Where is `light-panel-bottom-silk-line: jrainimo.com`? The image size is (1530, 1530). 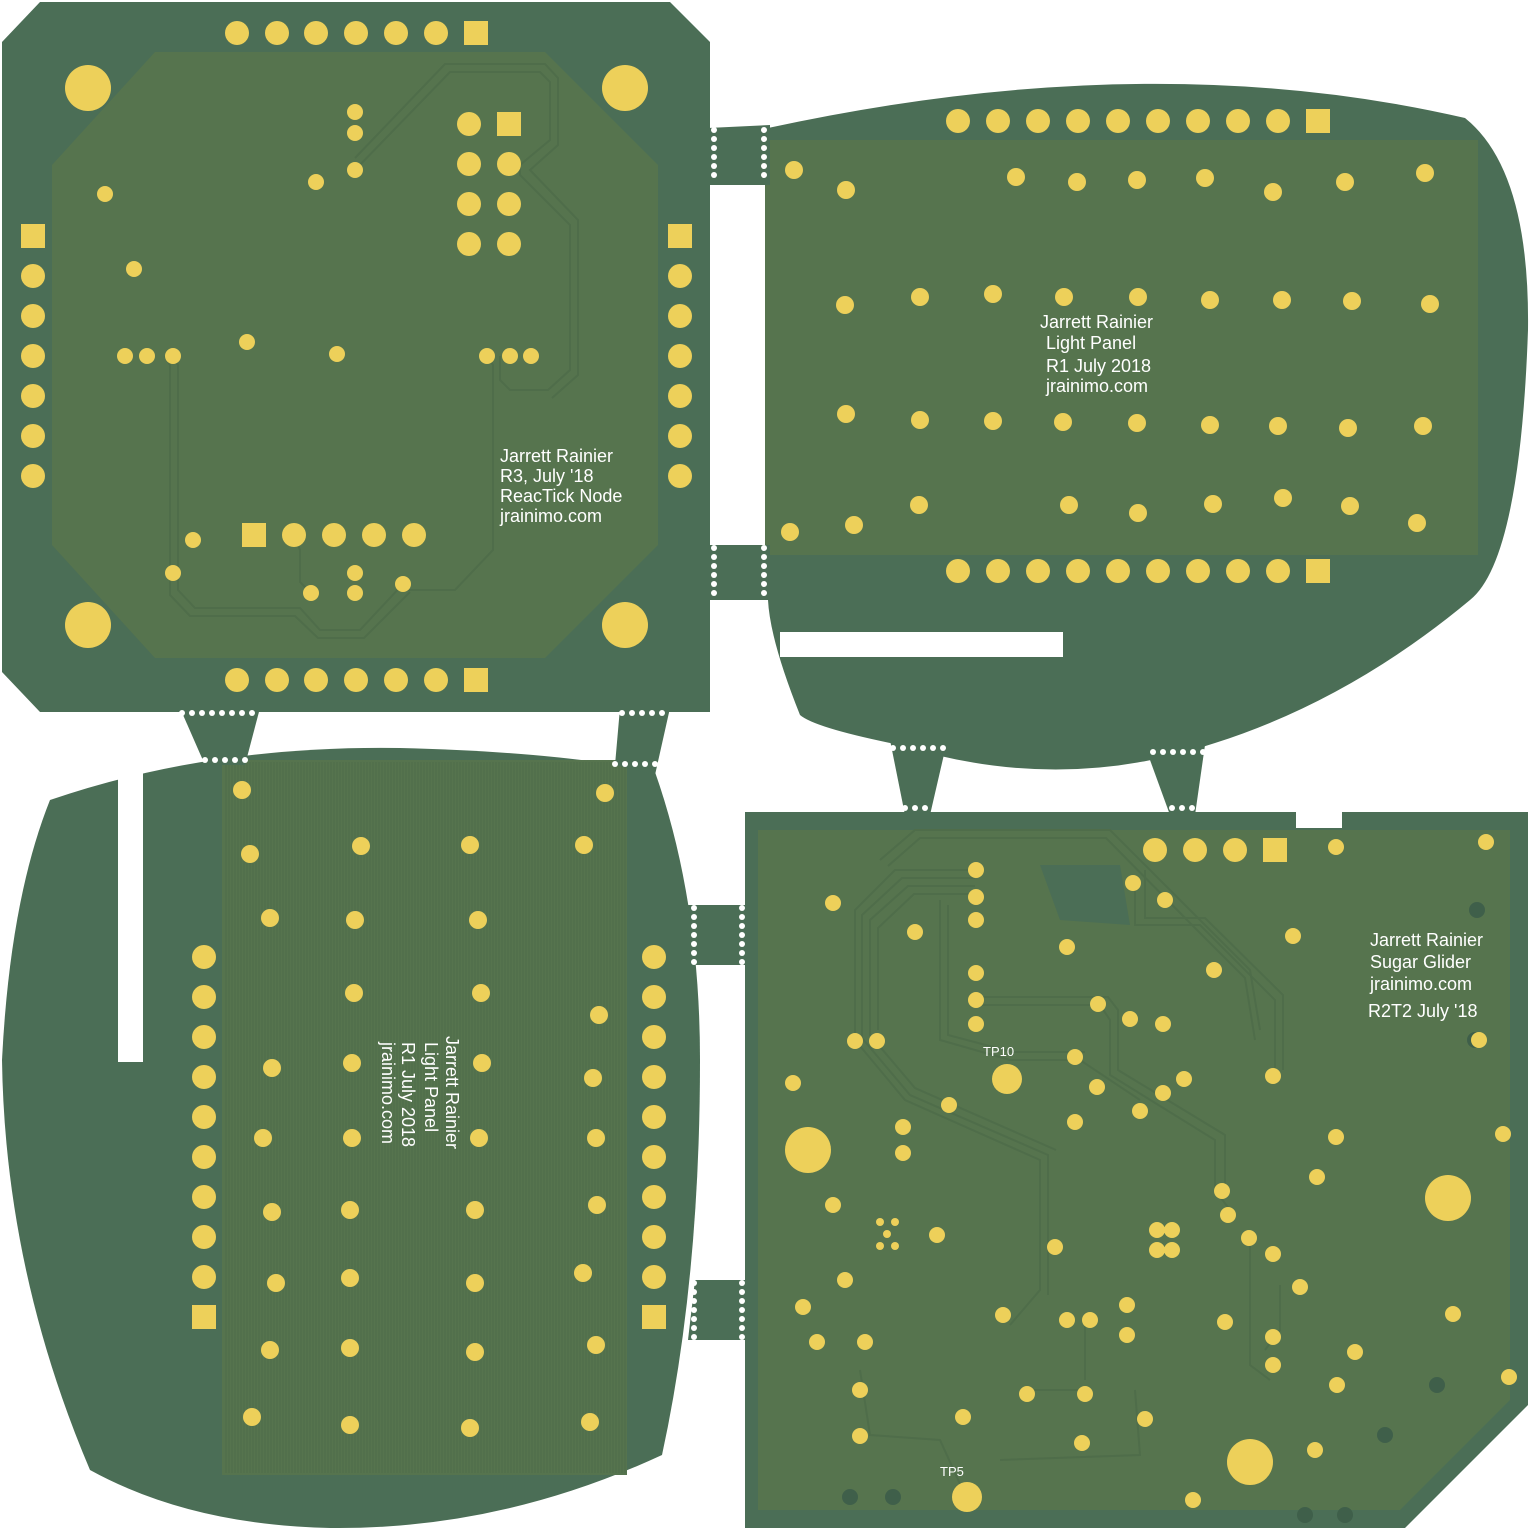
light-panel-bottom-silk-line: jrainimo.com is located at coordinates (388, 1092).